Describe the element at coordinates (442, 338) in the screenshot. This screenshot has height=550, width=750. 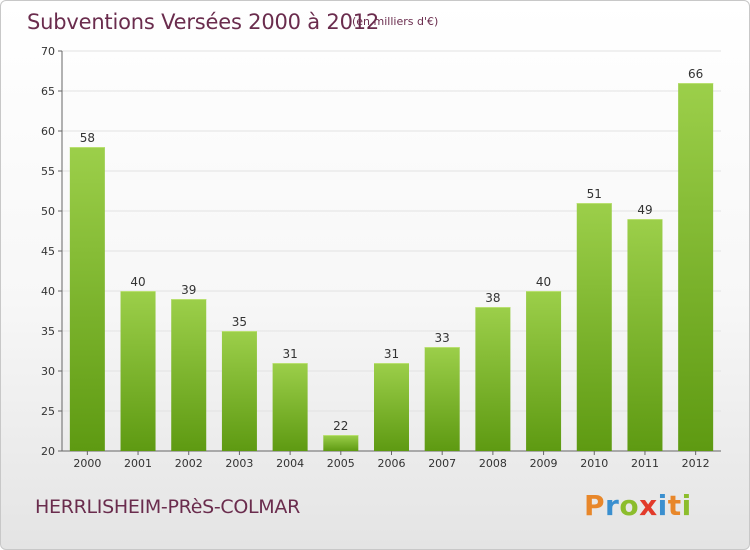
I see `data-label-2007: 33` at that location.